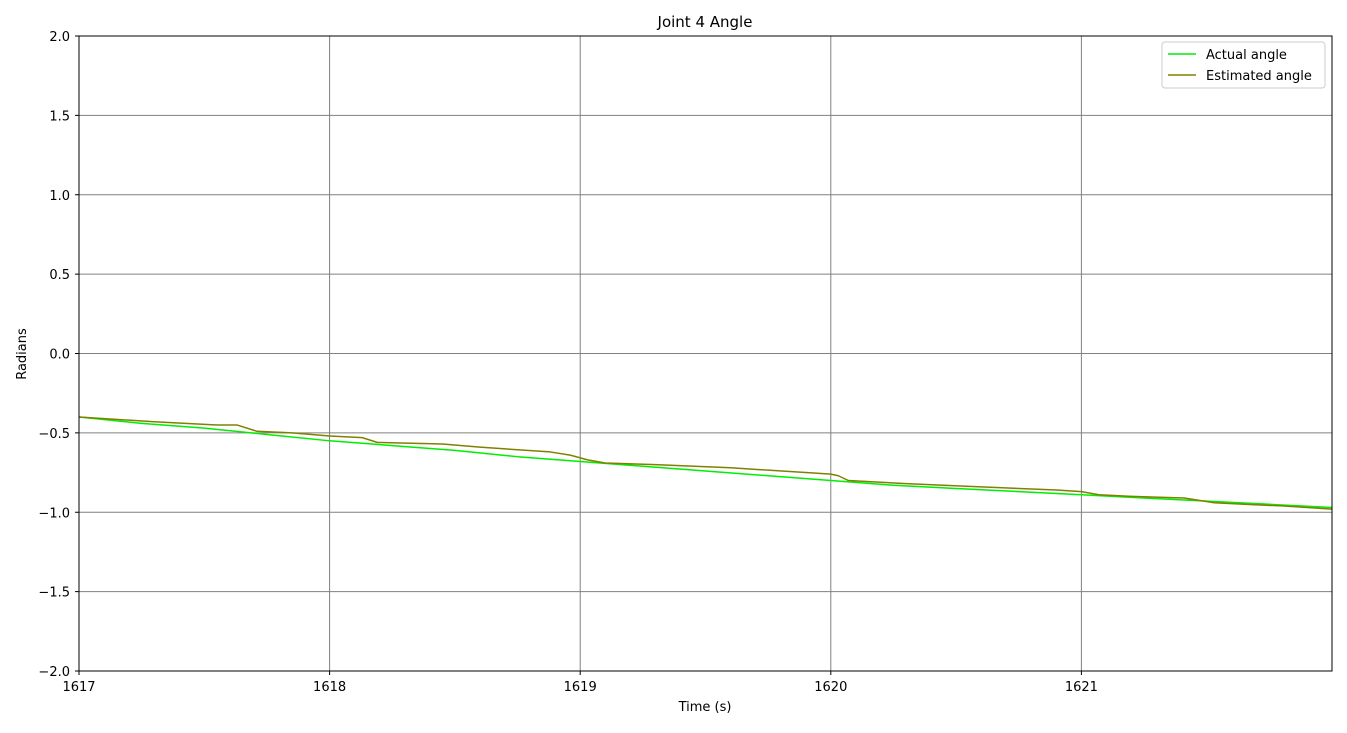 The height and width of the screenshot is (733, 1347). I want to click on legend-frame, so click(1243, 65).